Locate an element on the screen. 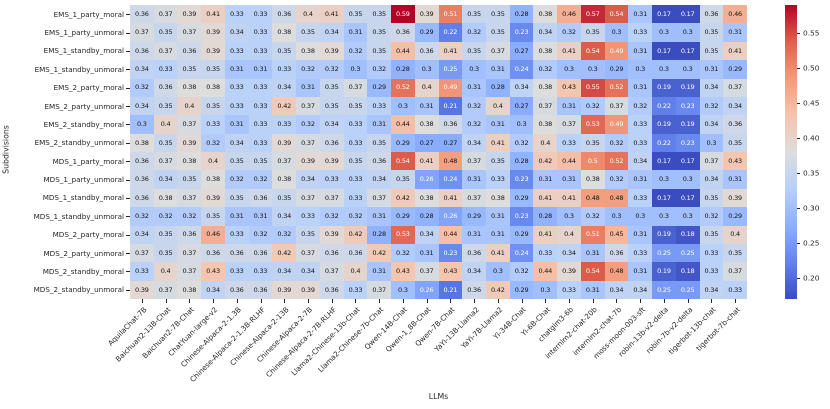  heatmap-cell: 0.19 is located at coordinates (664, 124).